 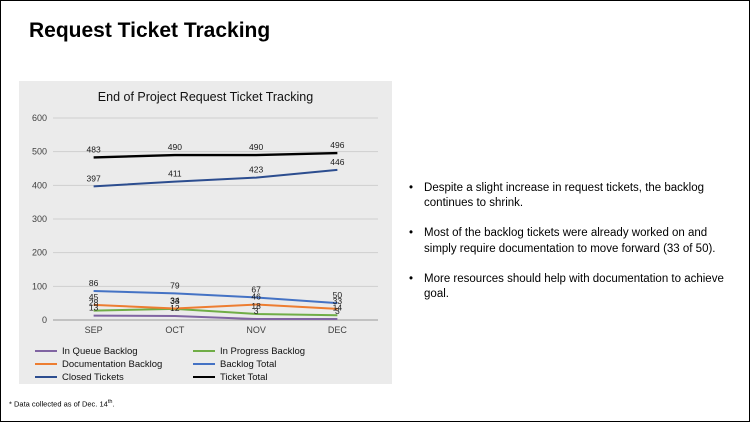 What do you see at coordinates (94, 308) in the screenshot?
I see `data-label: 13` at bounding box center [94, 308].